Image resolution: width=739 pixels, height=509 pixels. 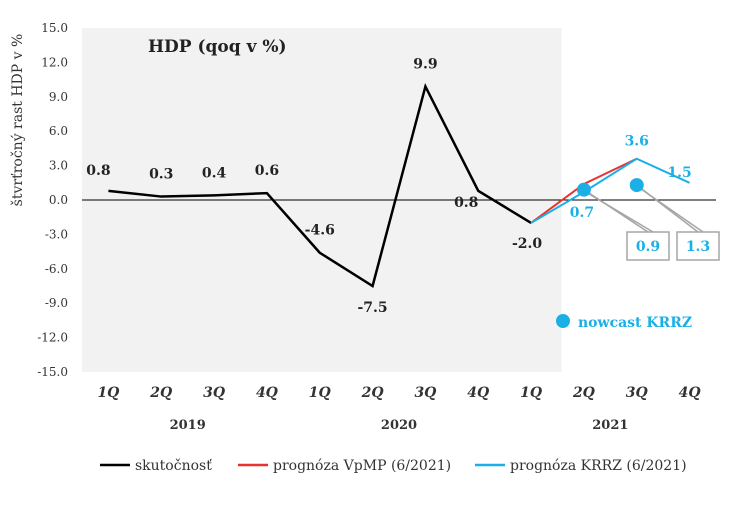 What do you see at coordinates (214, 173) in the screenshot?
I see `data-label: 0.4` at bounding box center [214, 173].